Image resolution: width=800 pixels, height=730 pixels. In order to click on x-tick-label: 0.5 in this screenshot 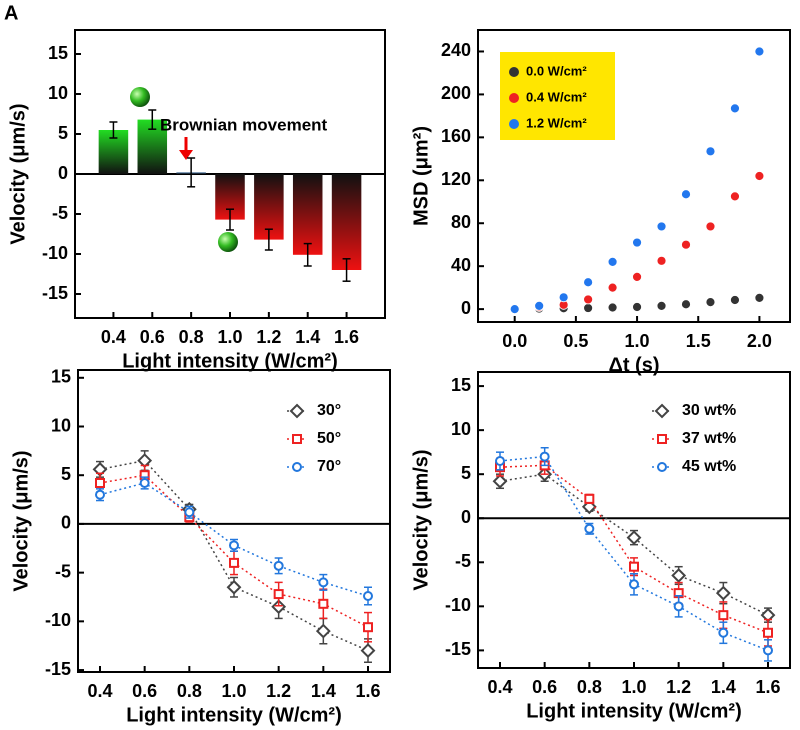, I will do `click(575, 341)`.